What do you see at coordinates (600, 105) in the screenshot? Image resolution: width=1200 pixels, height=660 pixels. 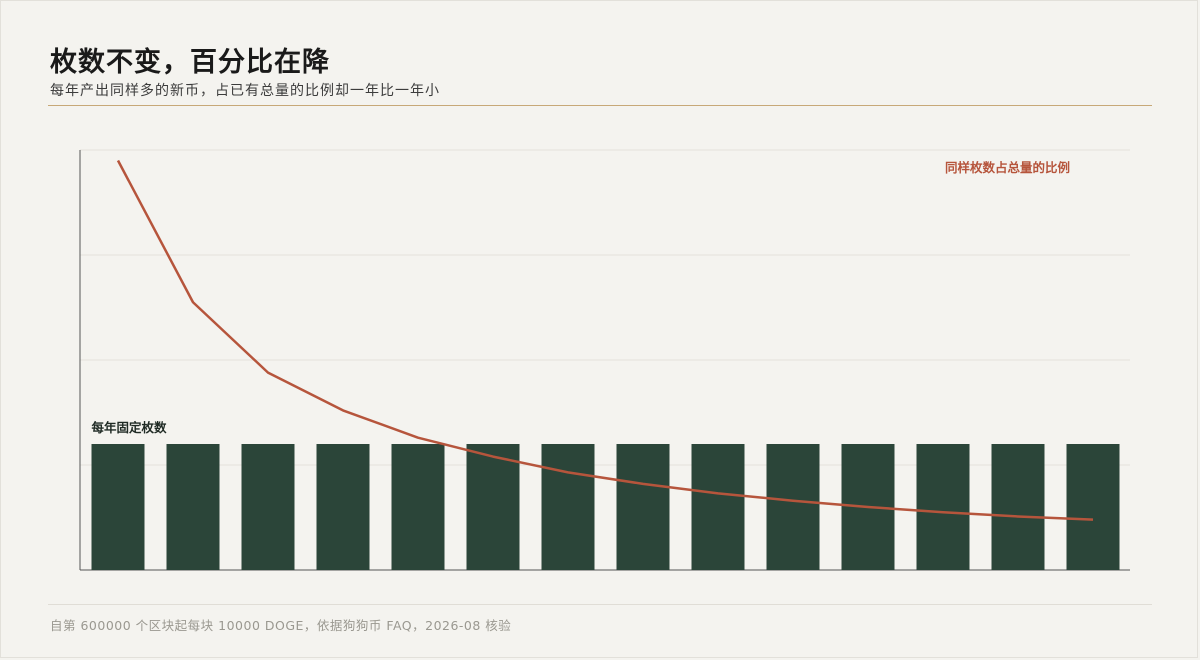 I see `title-divider` at bounding box center [600, 105].